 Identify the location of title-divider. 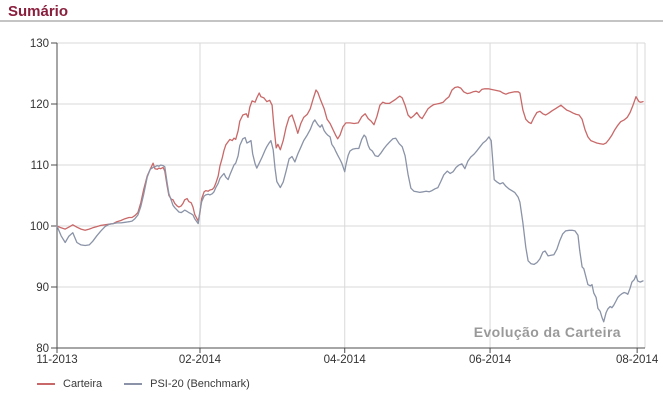
(331, 21).